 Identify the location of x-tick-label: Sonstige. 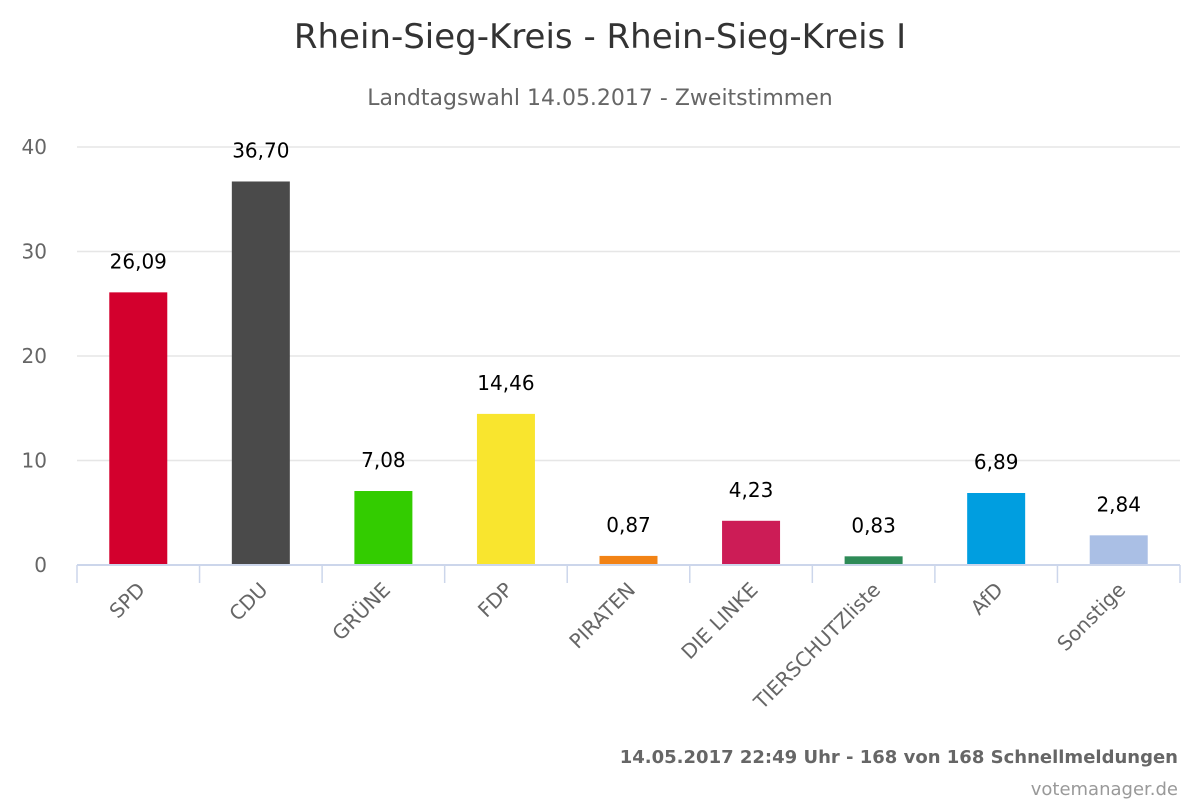
(1091, 617).